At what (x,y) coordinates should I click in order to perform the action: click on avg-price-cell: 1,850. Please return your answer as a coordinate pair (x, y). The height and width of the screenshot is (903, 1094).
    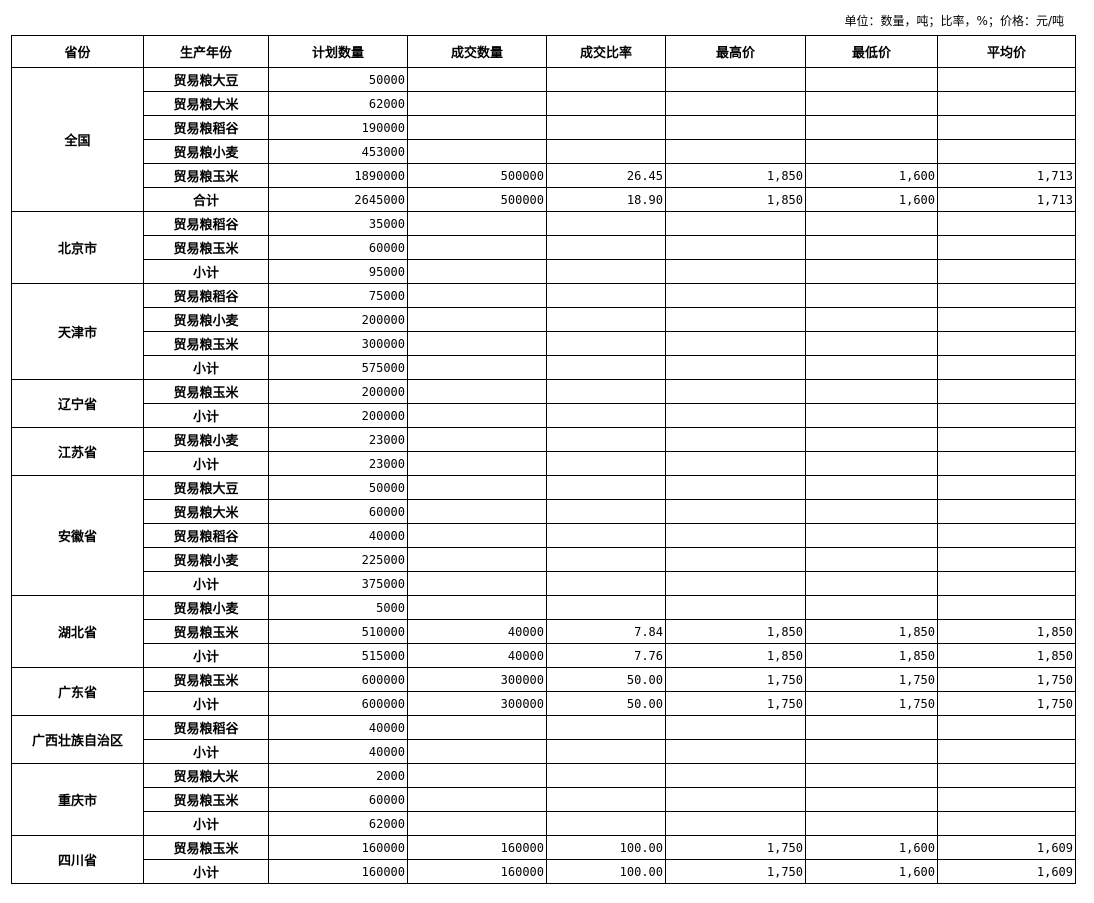
    Looking at the image, I should click on (1006, 631).